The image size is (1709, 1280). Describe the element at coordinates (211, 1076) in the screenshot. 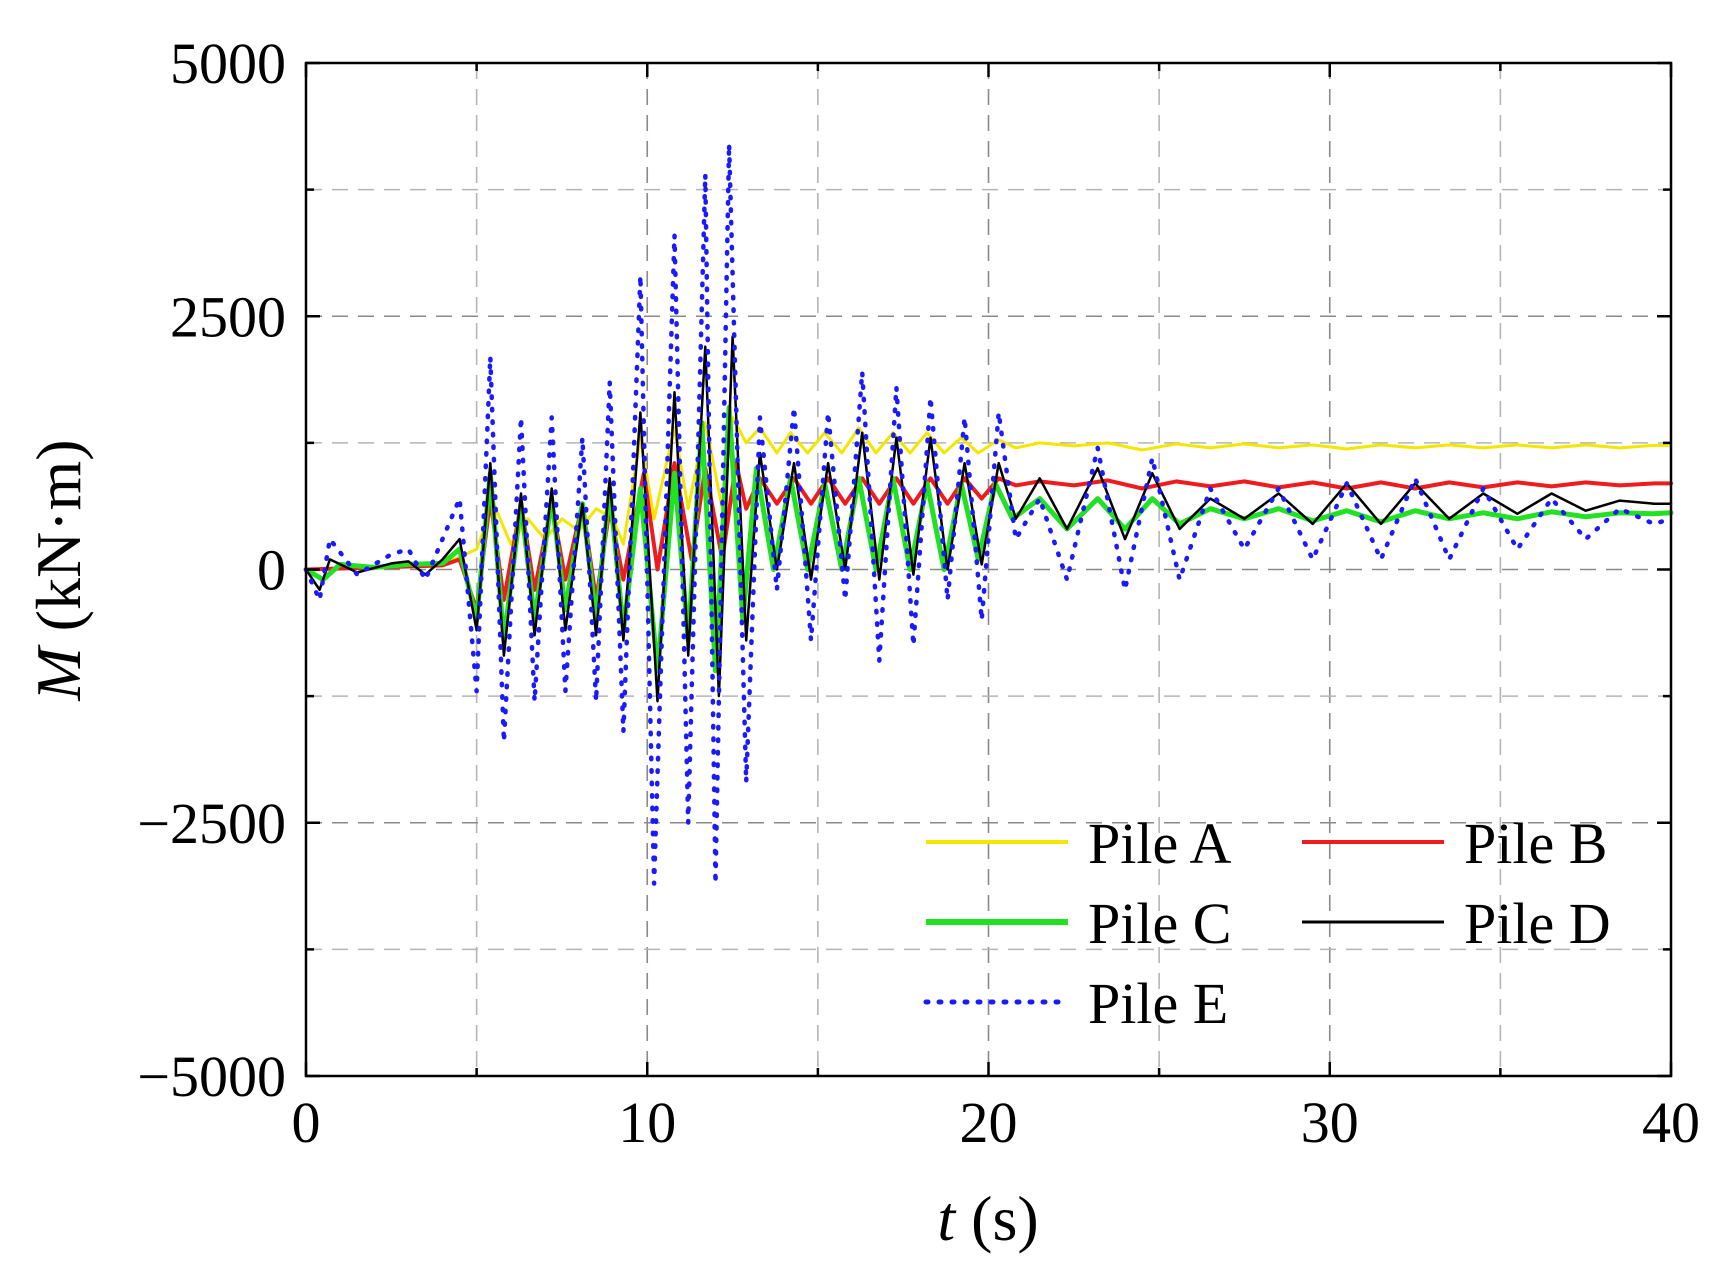

I see `y-tick-label--5000: −5000` at that location.